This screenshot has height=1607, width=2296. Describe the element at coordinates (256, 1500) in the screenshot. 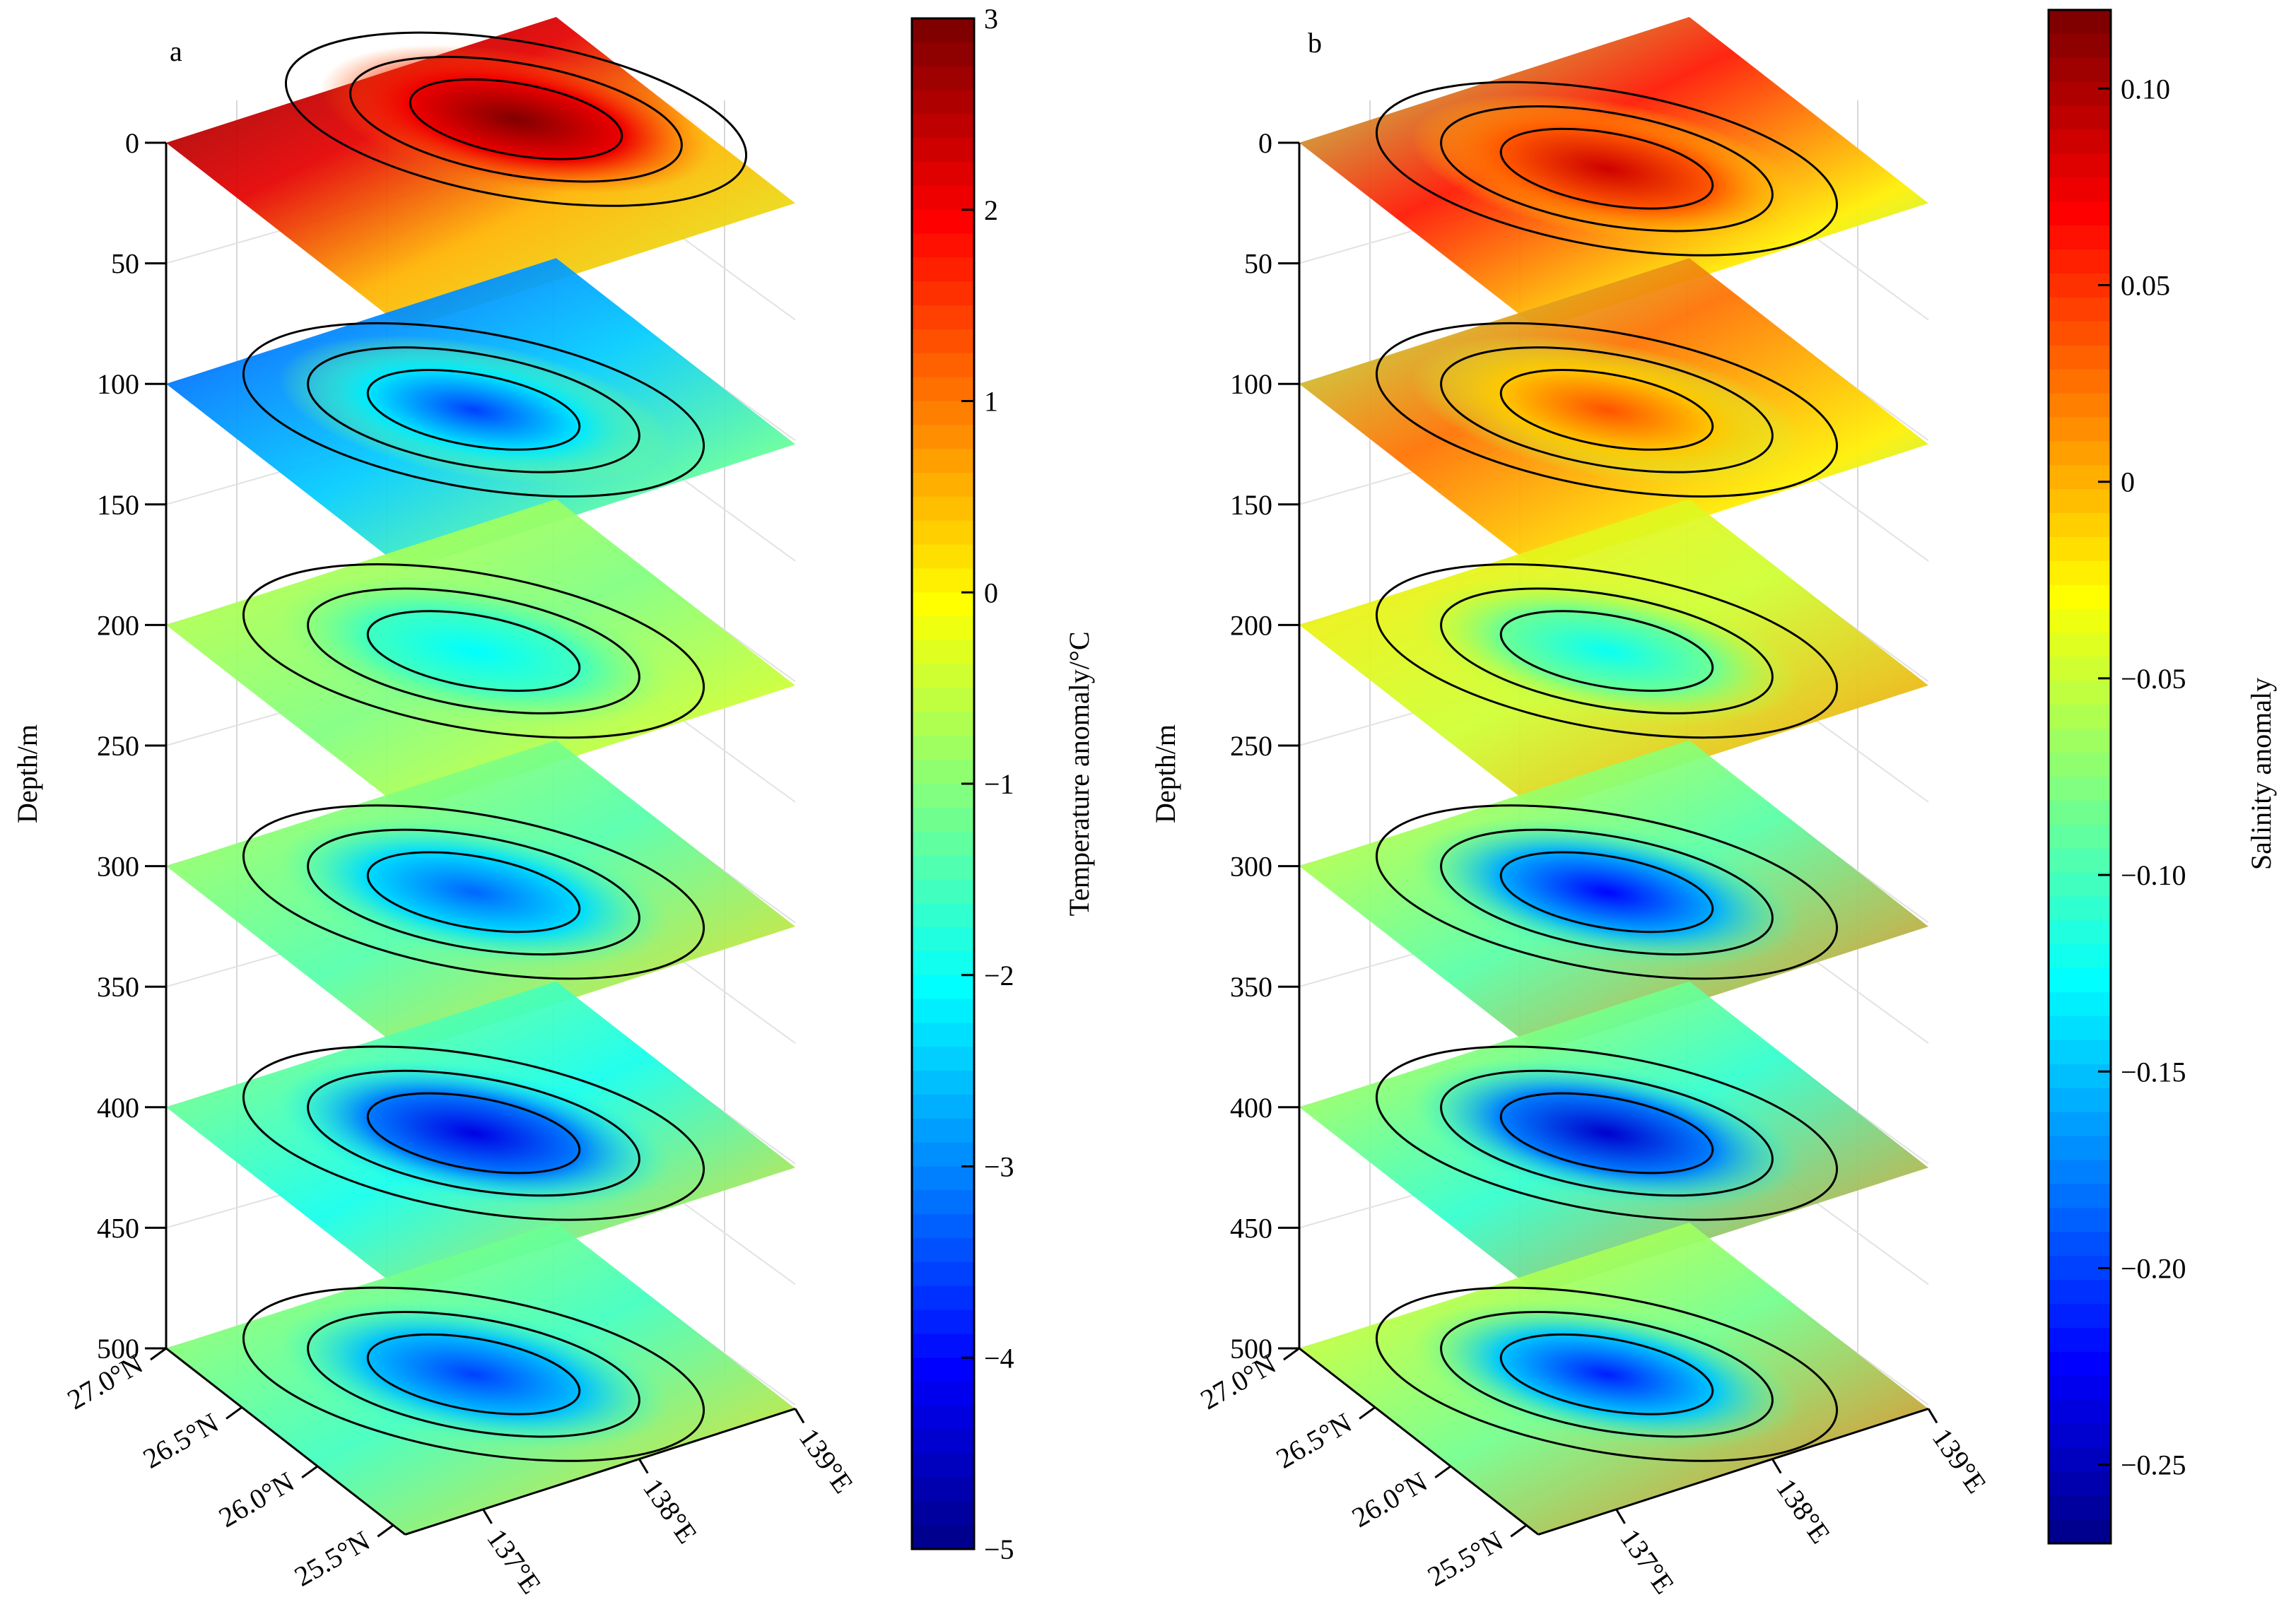

I see `lat-tick-label: 26.0°N` at that location.